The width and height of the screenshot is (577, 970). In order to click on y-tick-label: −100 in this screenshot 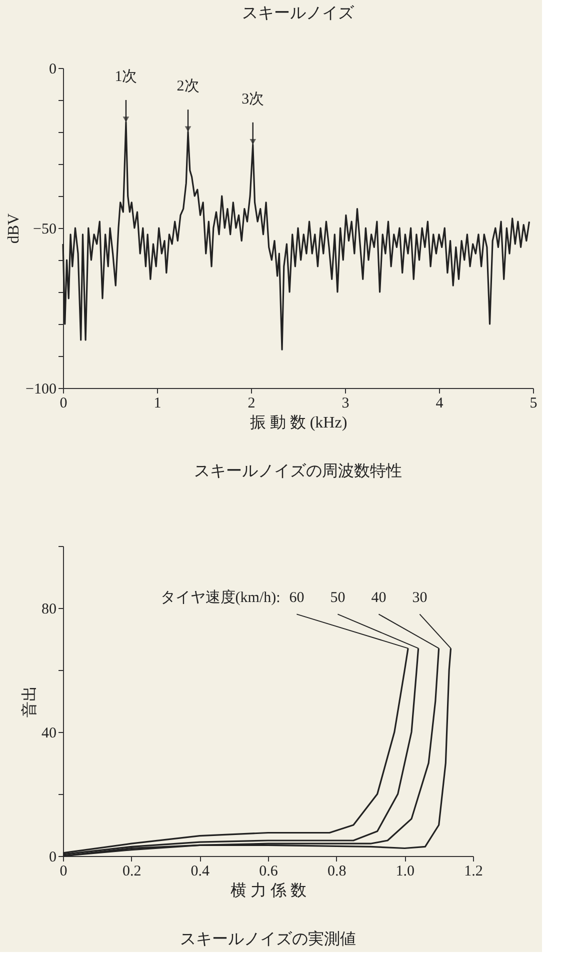, I will do `click(41, 390)`.